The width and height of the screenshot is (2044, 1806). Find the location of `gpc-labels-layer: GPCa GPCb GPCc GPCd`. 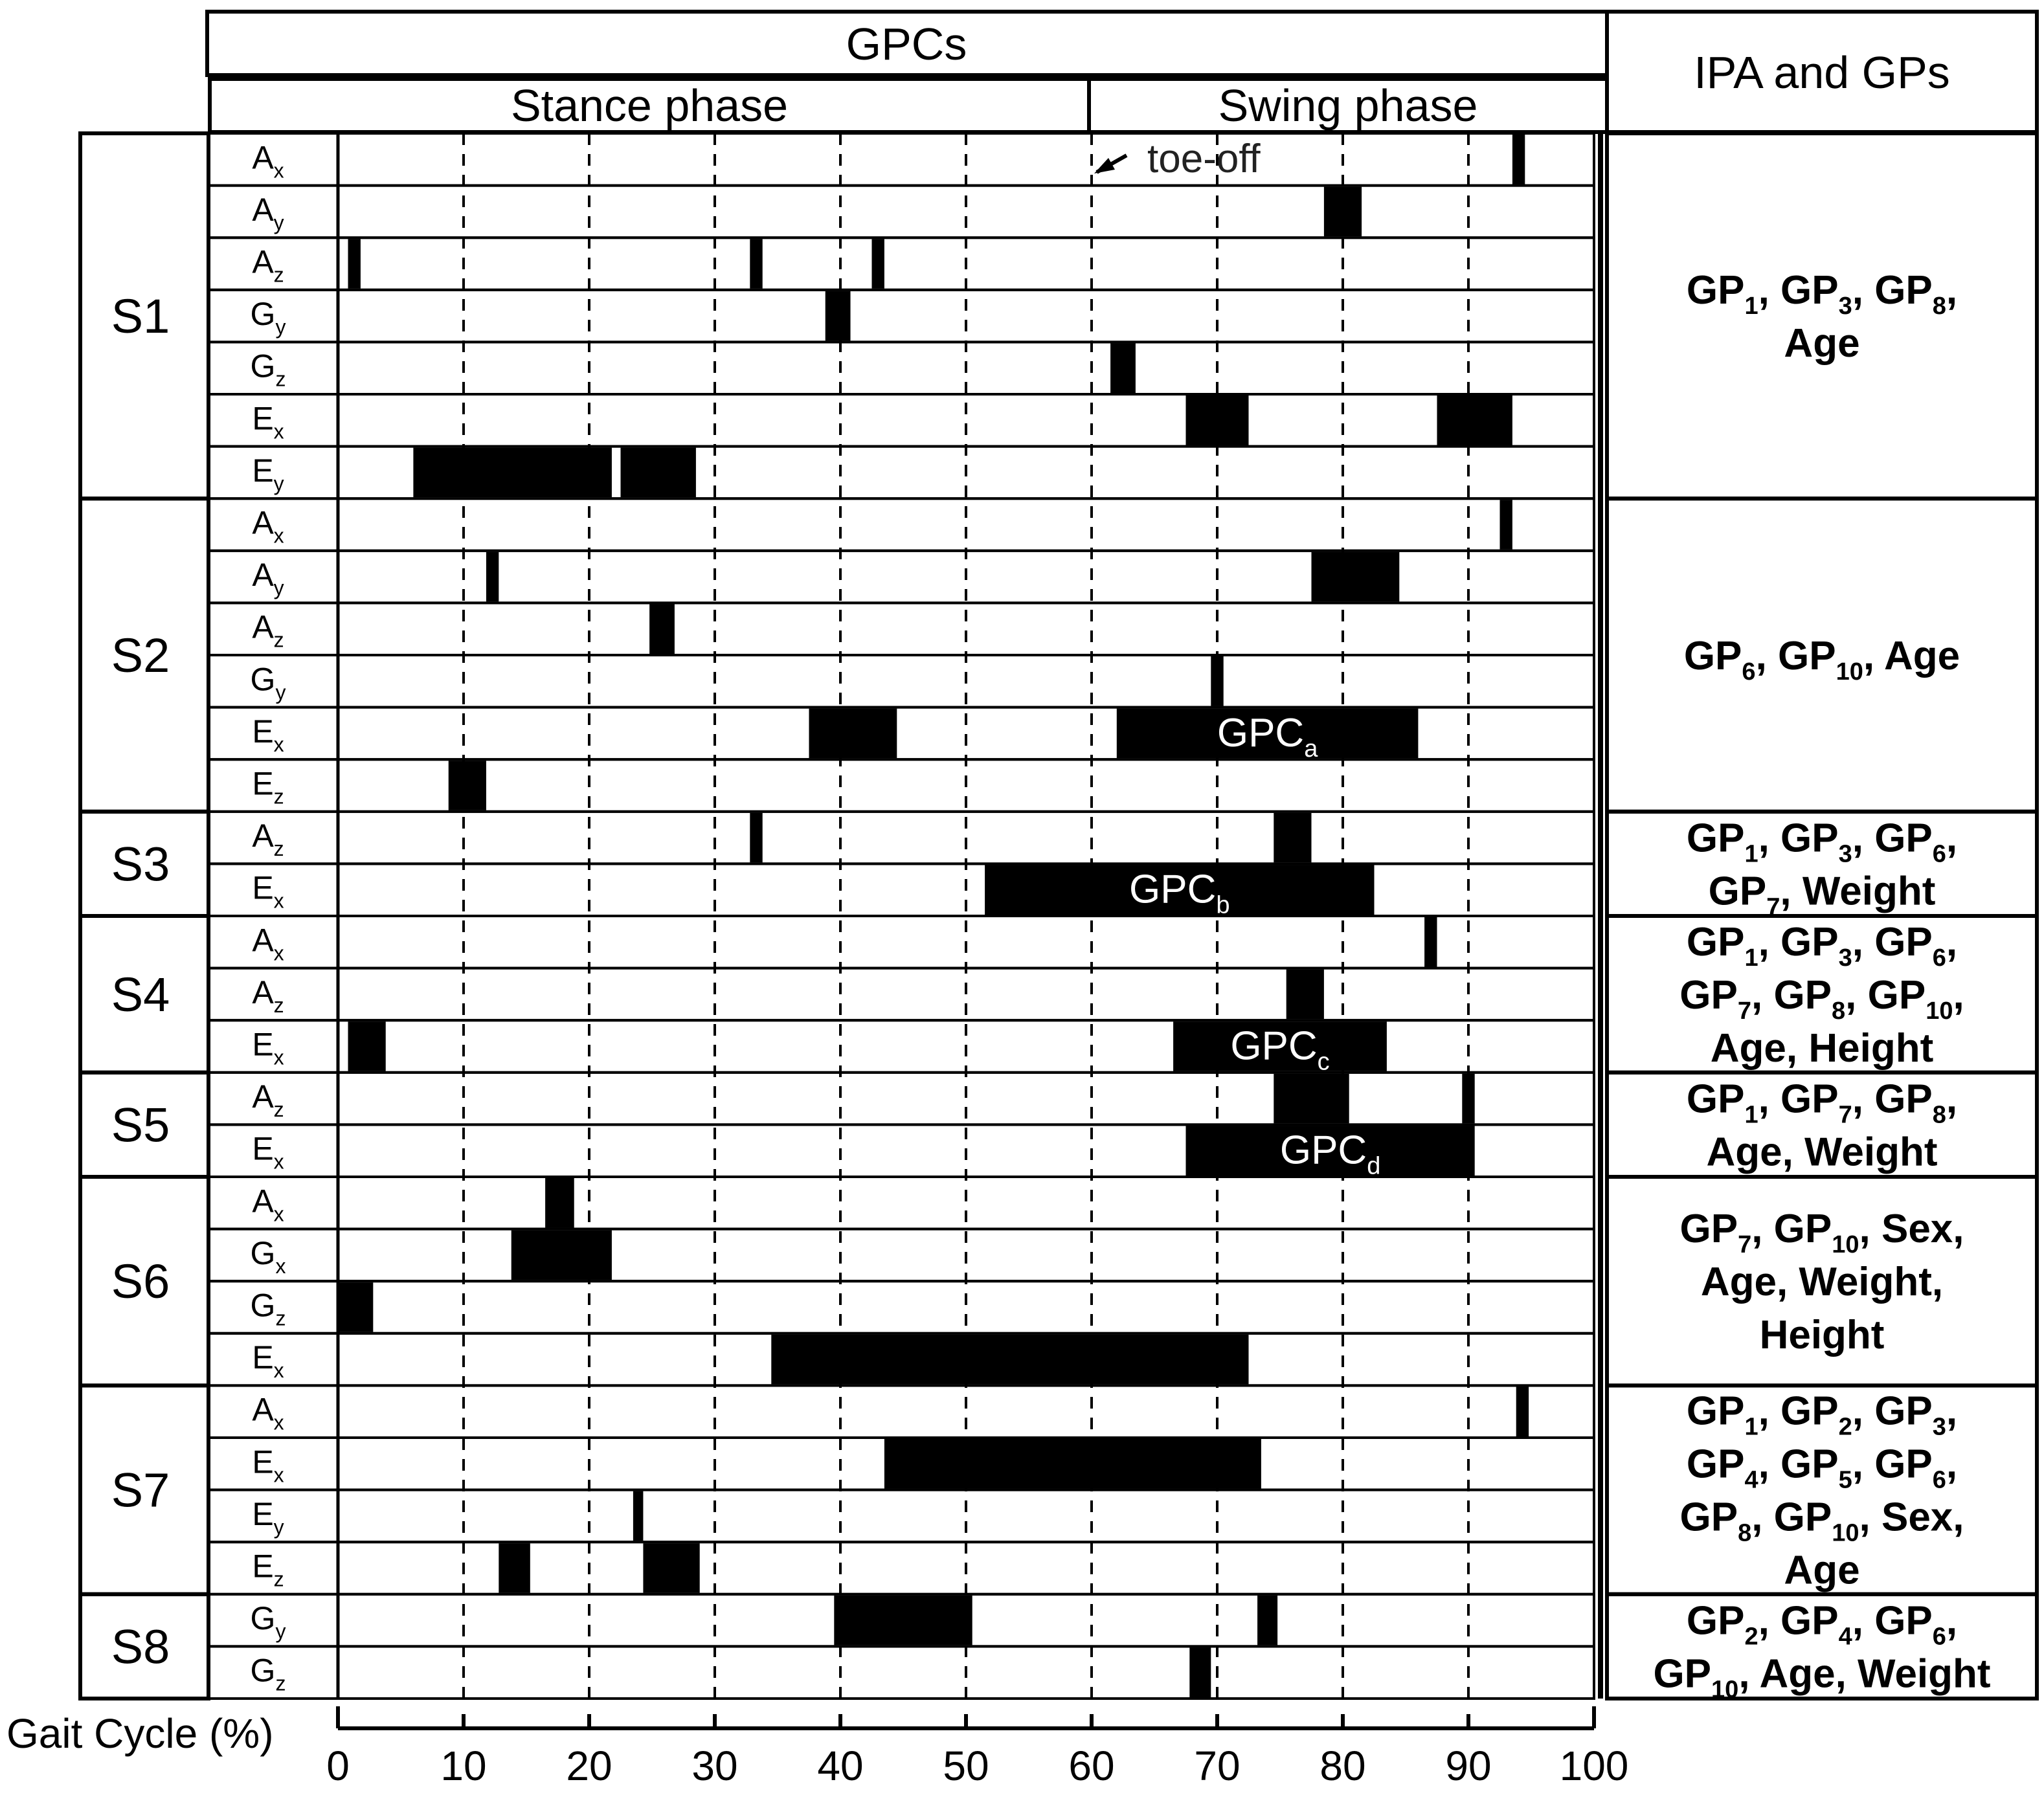

gpc-labels-layer: GPCa GPCb GPCc GPCd is located at coordinates (1254, 945).